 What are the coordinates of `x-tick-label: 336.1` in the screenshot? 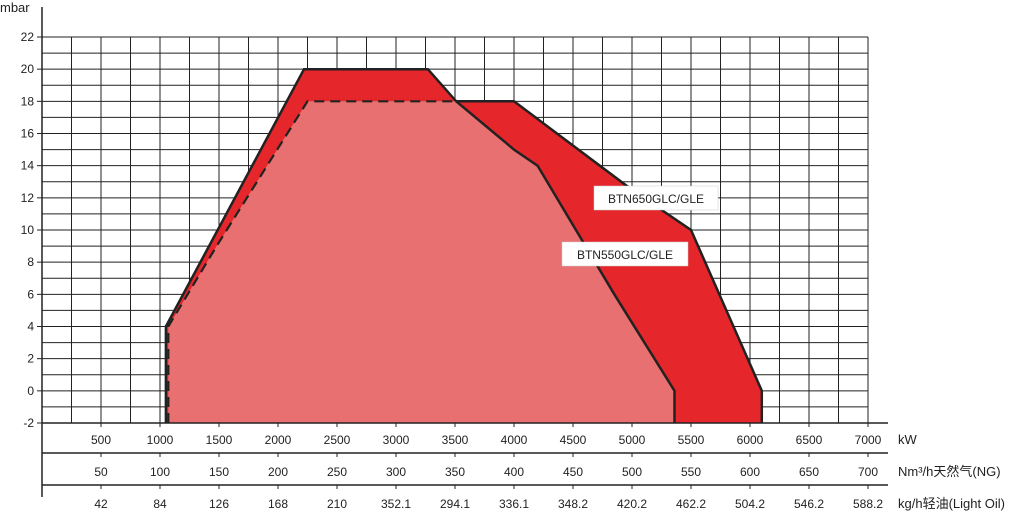 It's located at (514, 504).